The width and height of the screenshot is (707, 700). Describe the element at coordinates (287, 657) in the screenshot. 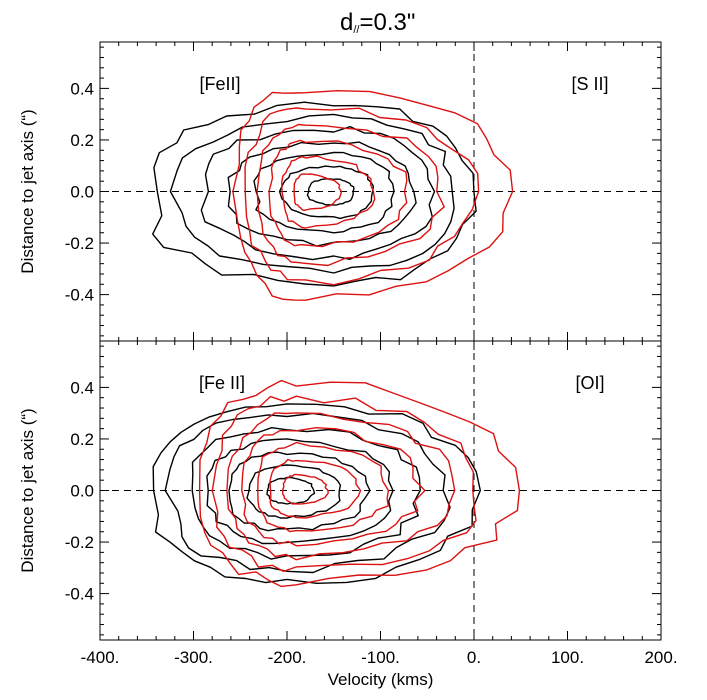

I see `x-tick-label: -200.` at that location.